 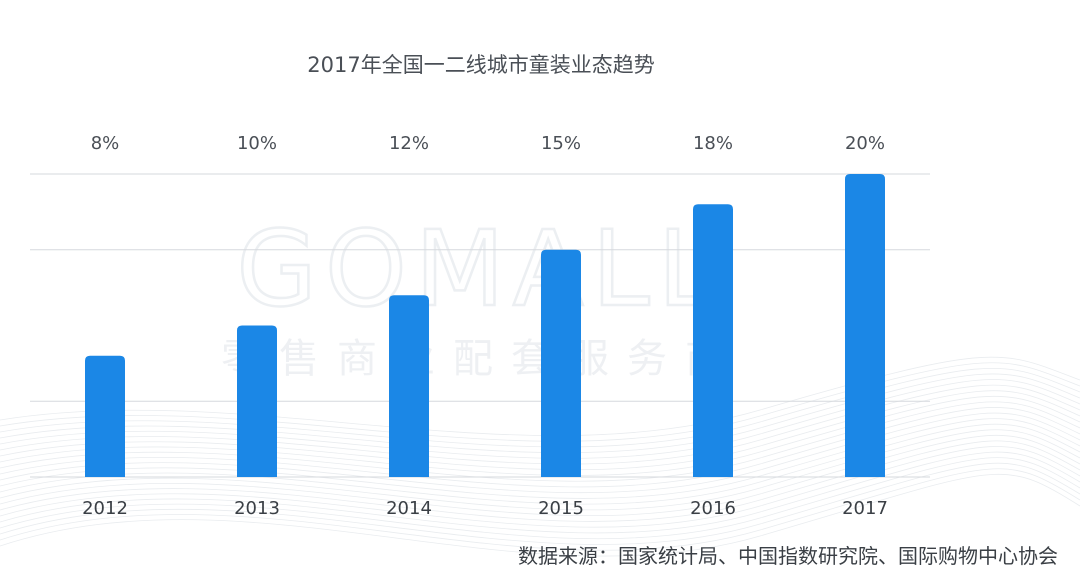 I want to click on bar-2014, so click(x=409, y=386).